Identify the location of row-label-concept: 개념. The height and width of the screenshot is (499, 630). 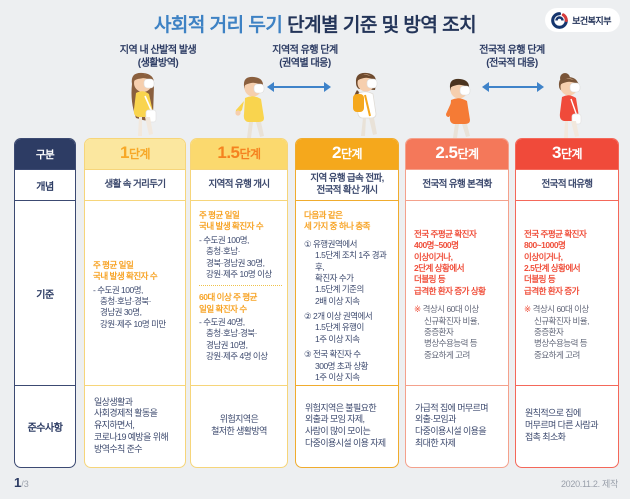
(45, 184).